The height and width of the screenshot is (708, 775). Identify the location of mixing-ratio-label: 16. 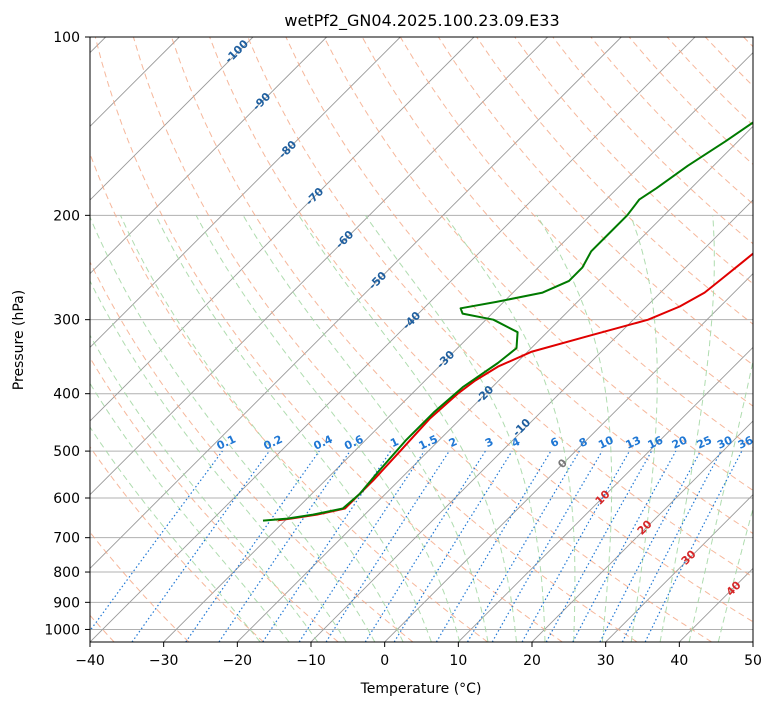
(656, 442).